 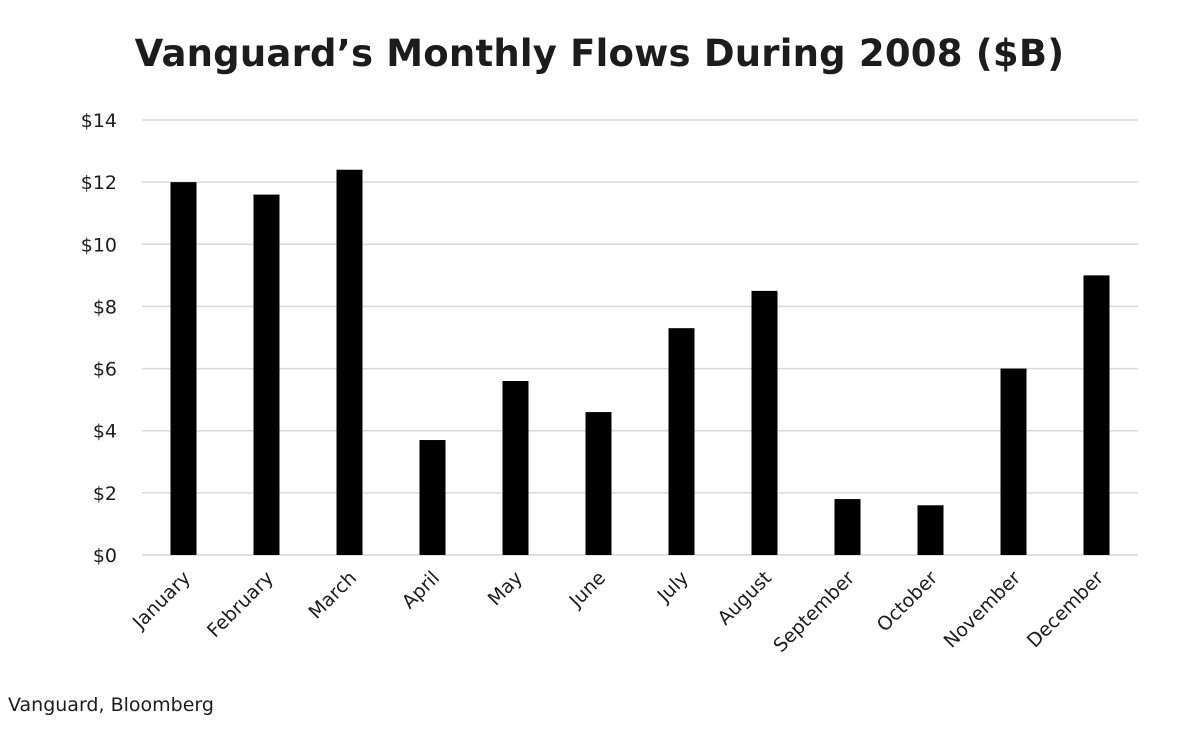 What do you see at coordinates (240, 604) in the screenshot?
I see `x-tick-label: February` at bounding box center [240, 604].